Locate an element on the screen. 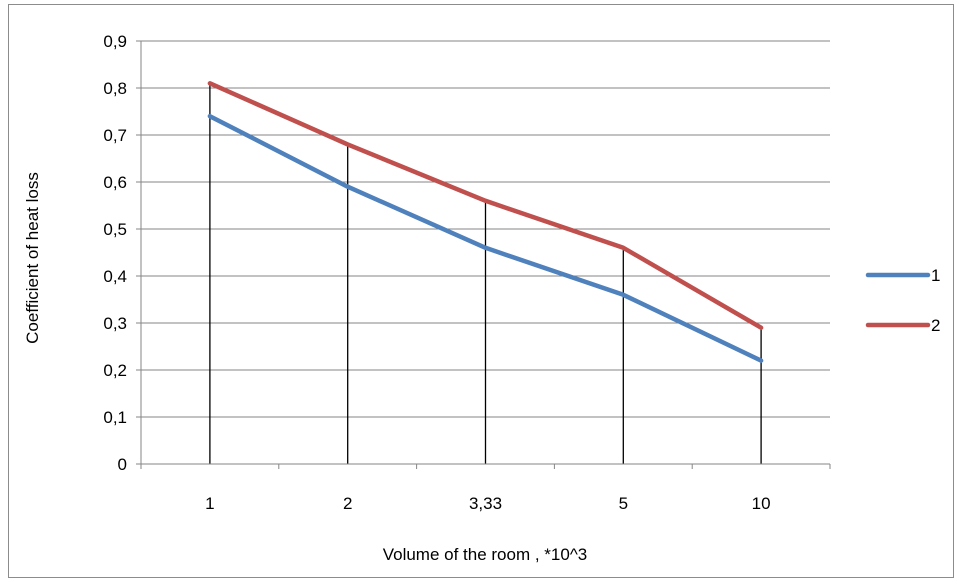 This screenshot has width=958, height=581. x-tick-labels: 1 2 3,33 5 10 is located at coordinates (487, 503).